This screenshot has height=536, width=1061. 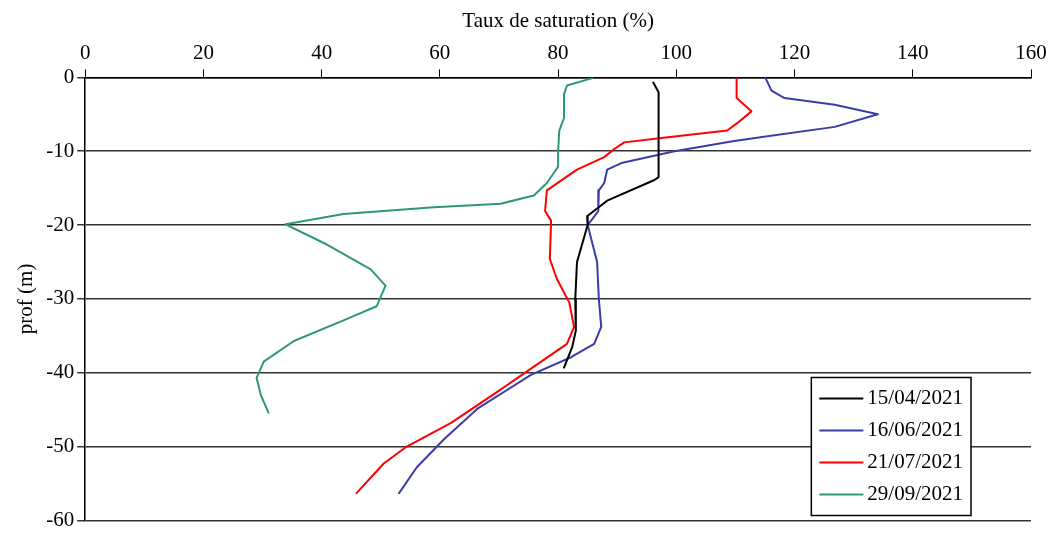 I want to click on y-tick-label: -20, so click(x=60, y=223).